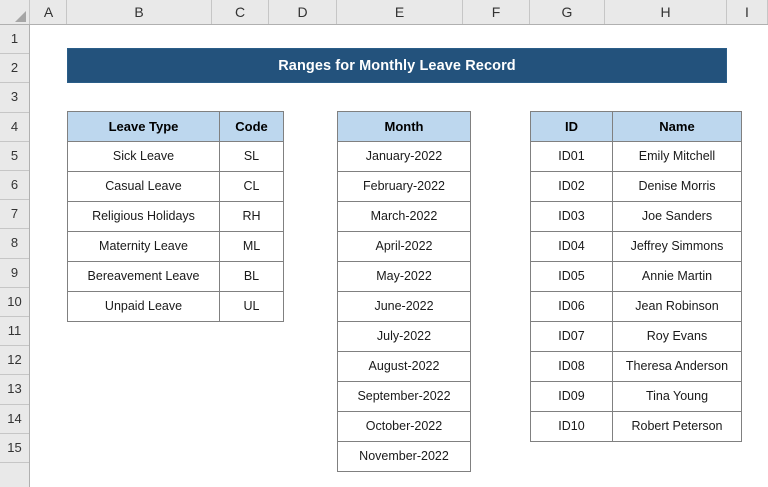 This screenshot has width=768, height=487. I want to click on column-header-B: B, so click(139, 12).